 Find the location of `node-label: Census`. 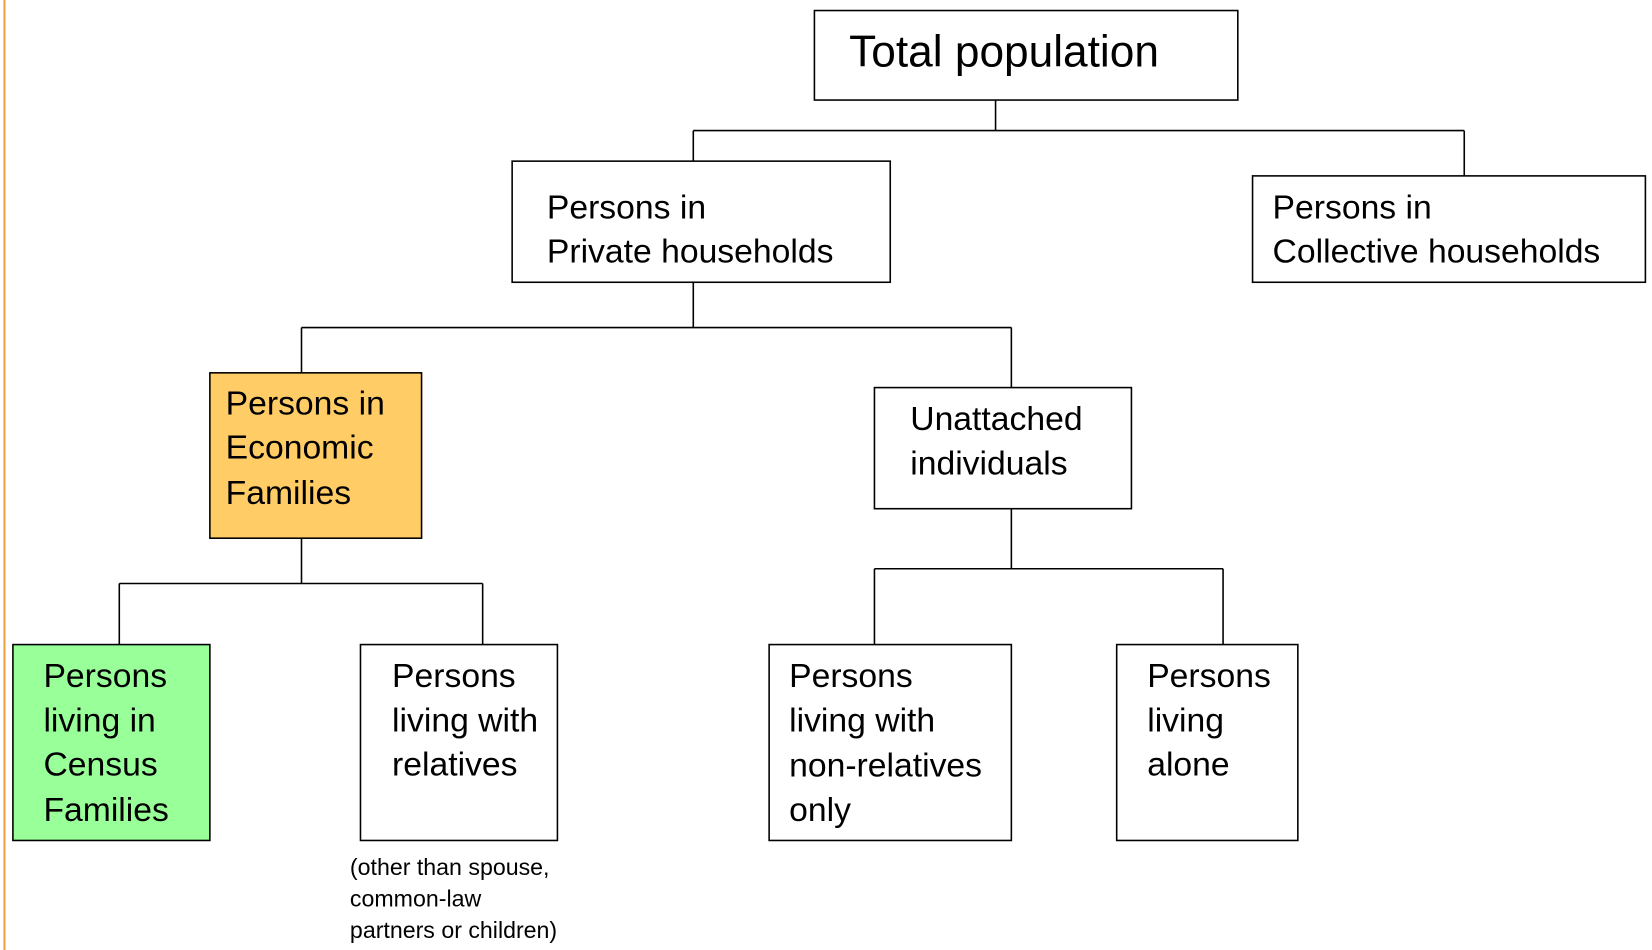

node-label: Census is located at coordinates (100, 765).